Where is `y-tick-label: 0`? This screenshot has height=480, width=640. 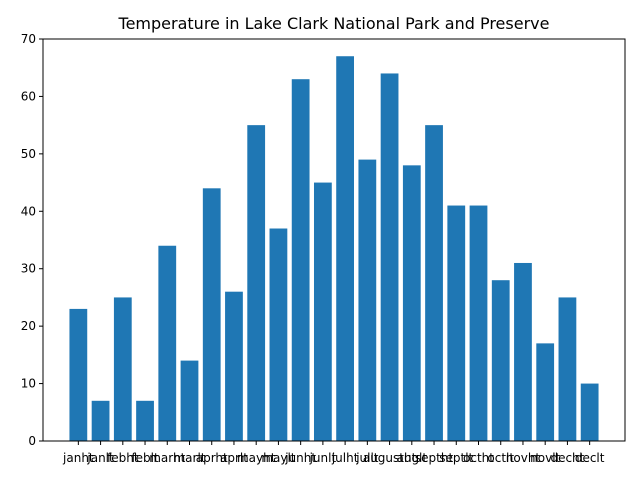 y-tick-label: 0 is located at coordinates (32, 441).